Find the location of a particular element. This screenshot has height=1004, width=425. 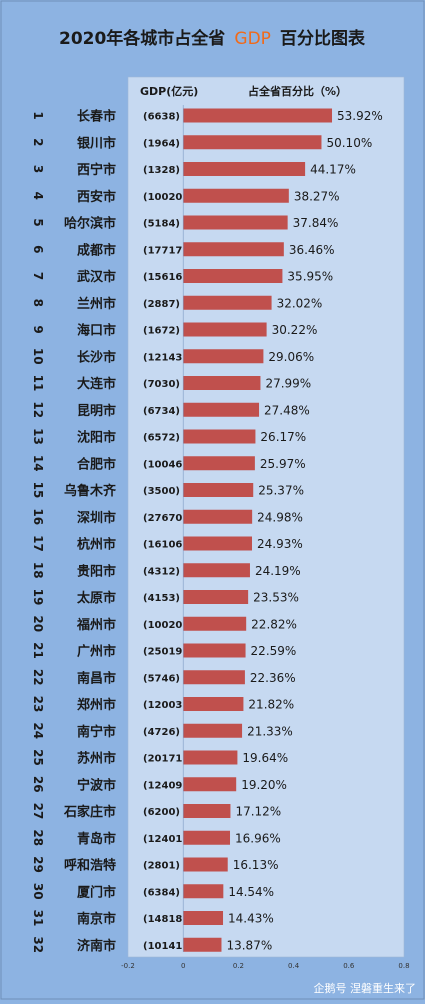

bar-row: 8 兰州市 (2887) 32.02% is located at coordinates (177, 303).